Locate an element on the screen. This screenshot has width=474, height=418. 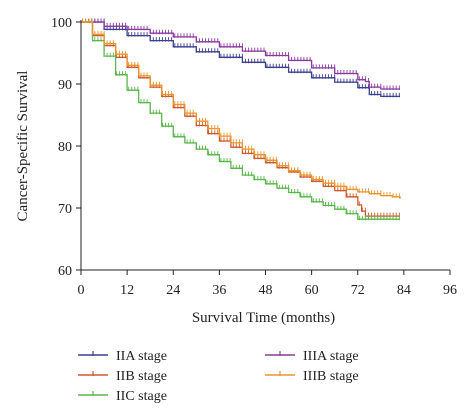
x-tick-label-72: 72 is located at coordinates (358, 290).